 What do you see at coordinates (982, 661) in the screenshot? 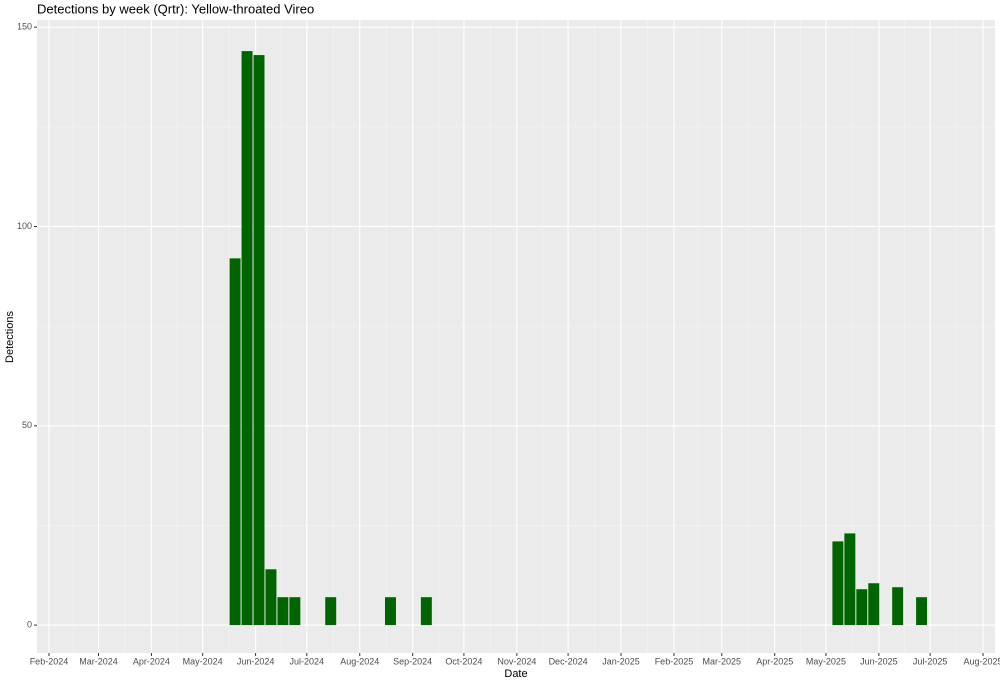
I see `x-tick-label: Aug-2025` at bounding box center [982, 661].